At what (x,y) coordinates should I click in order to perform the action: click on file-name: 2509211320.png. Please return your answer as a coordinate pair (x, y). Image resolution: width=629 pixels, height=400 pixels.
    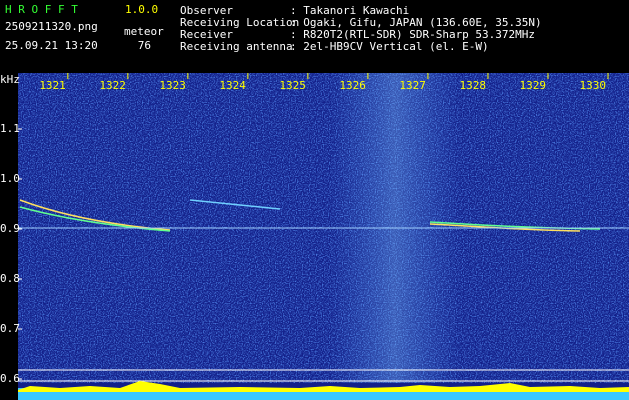
    Looking at the image, I should click on (51, 26).